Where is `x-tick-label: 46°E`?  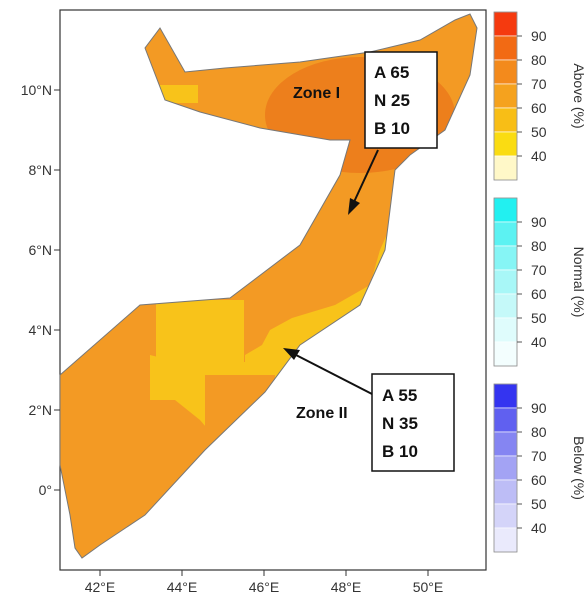 x-tick-label: 46°E is located at coordinates (264, 587).